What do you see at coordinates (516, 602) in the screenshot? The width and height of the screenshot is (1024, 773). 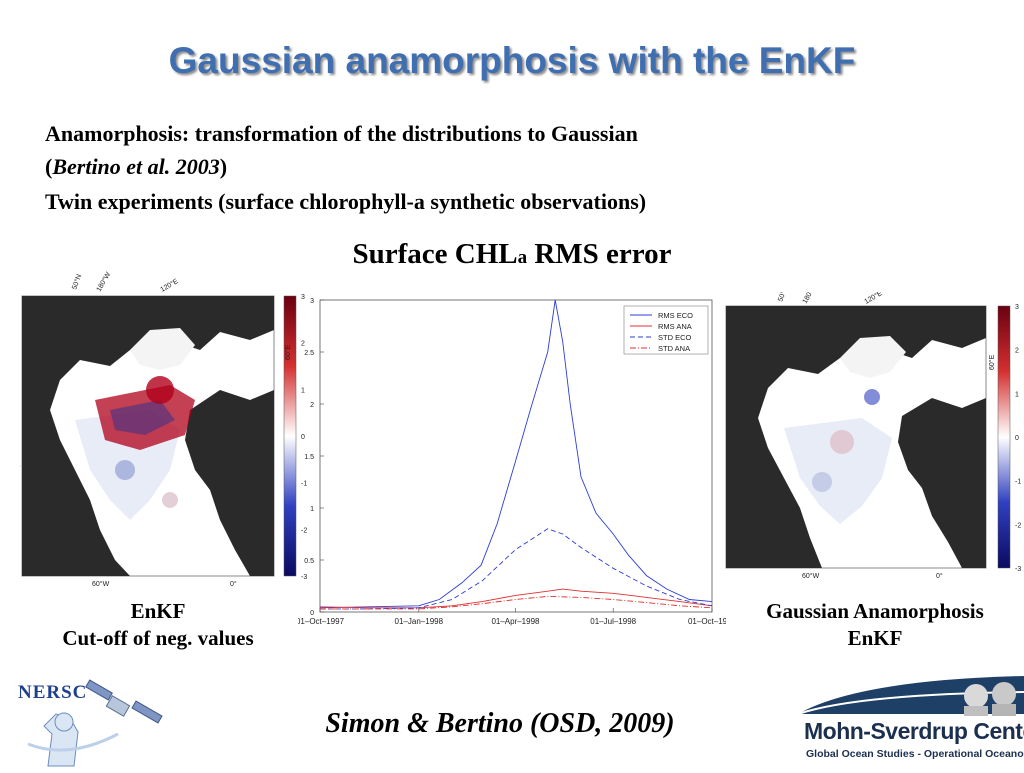 I see `series-line-std-ana` at bounding box center [516, 602].